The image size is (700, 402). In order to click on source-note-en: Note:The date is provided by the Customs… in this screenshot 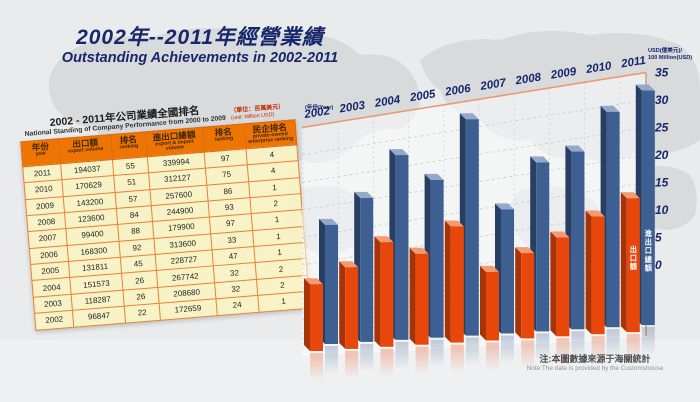, I will do `click(595, 369)`.